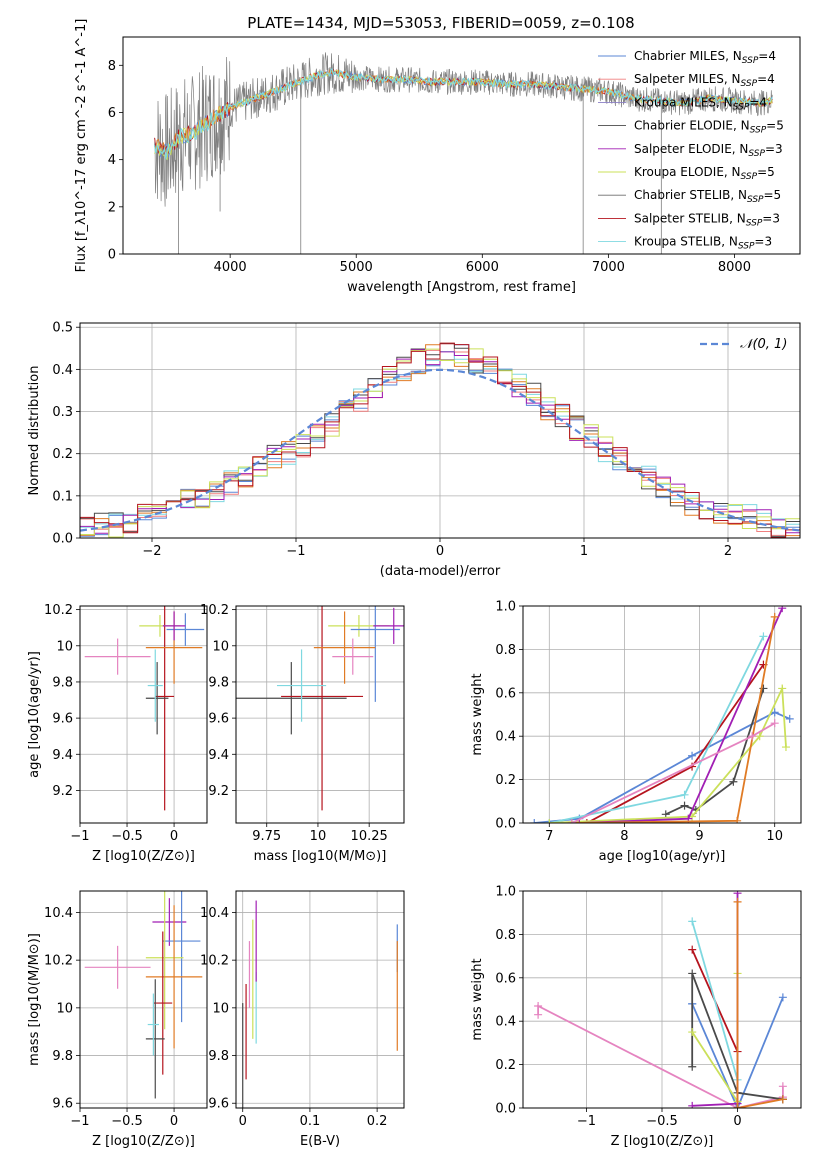  I want to click on mass-weight-line-salpeter_elodie, so click(681, 715).